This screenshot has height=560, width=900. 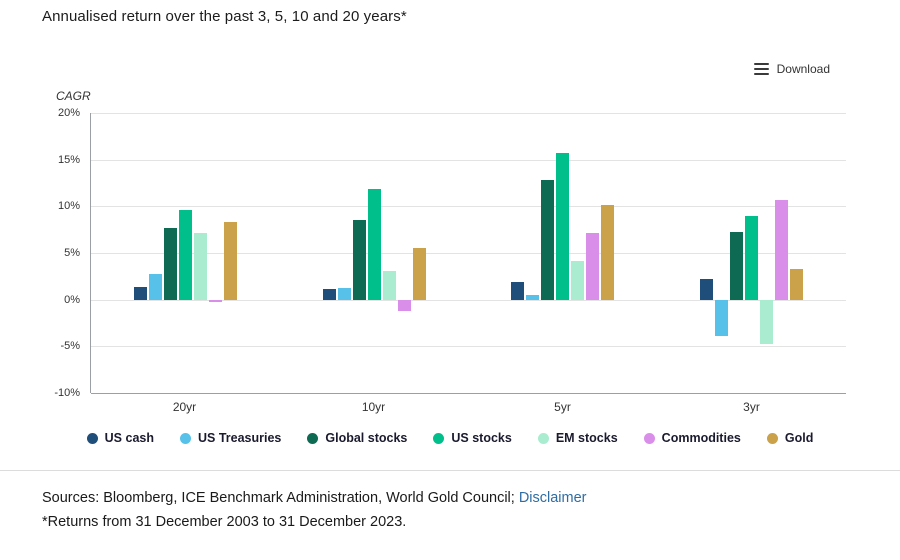 I want to click on bar-group-10yr, so click(x=374, y=253).